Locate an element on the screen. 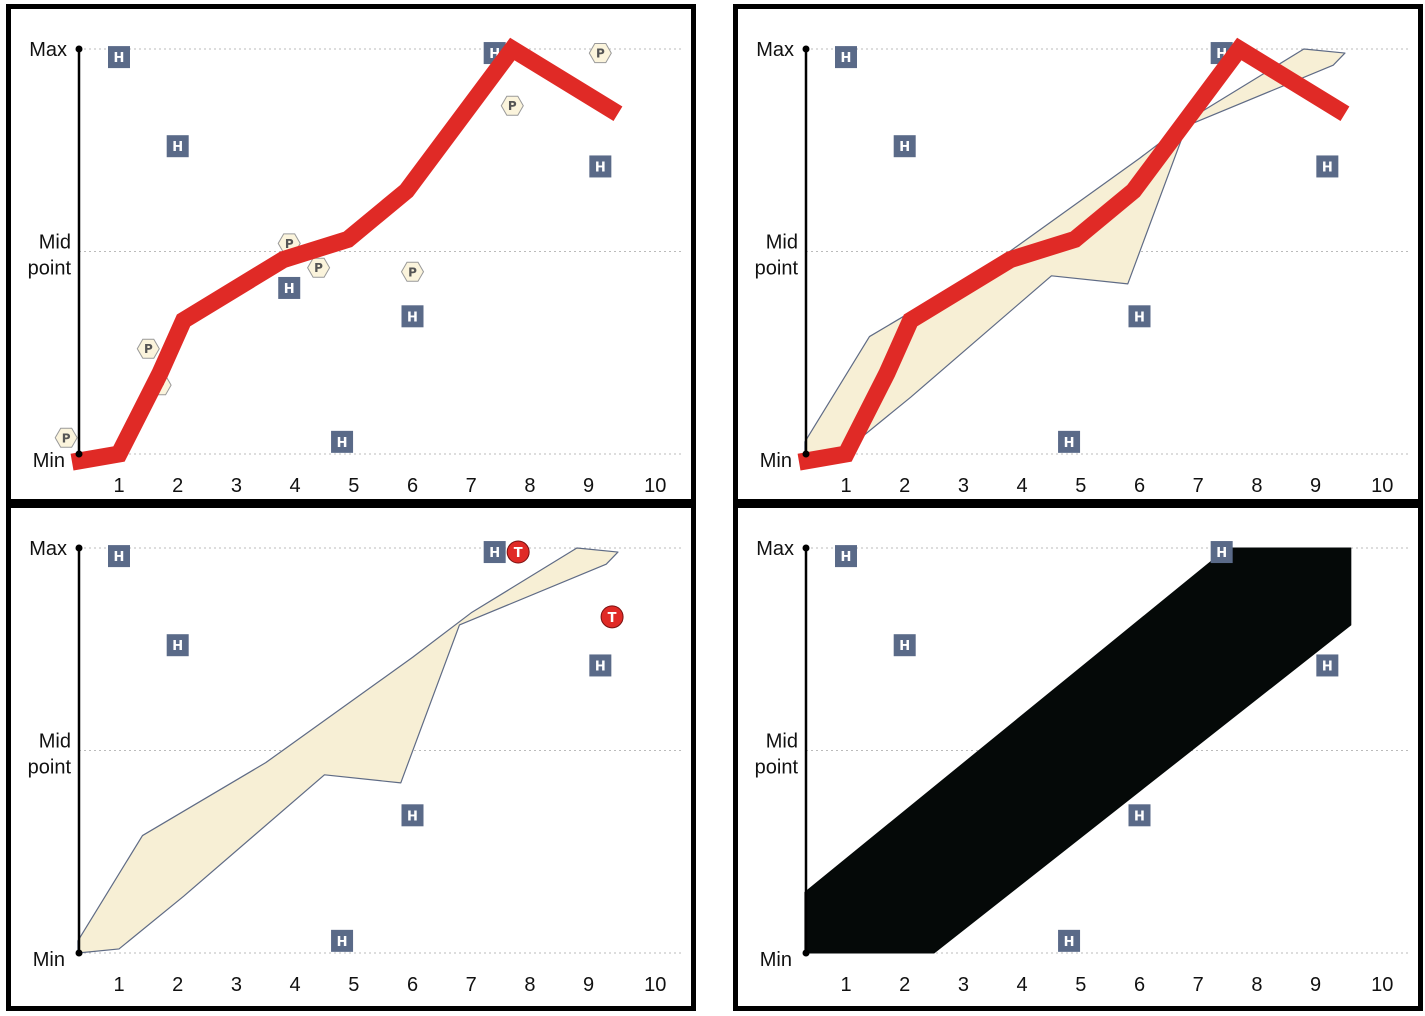  x-tick-label: 8 is located at coordinates (1256, 985).